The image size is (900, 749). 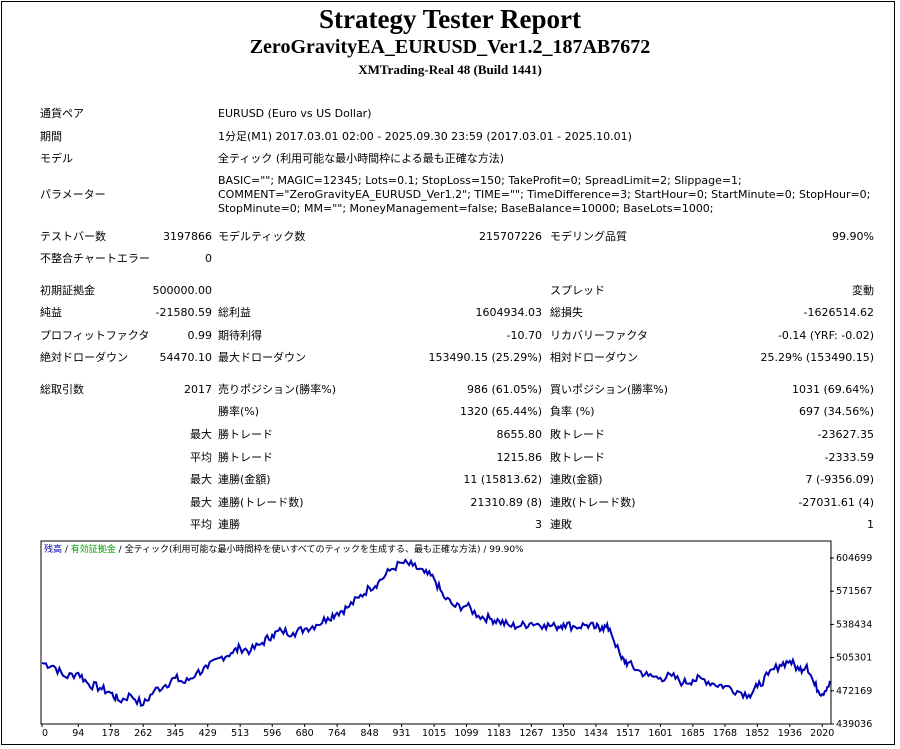 I want to click on x-tick-label: 1350, so click(x=563, y=733).